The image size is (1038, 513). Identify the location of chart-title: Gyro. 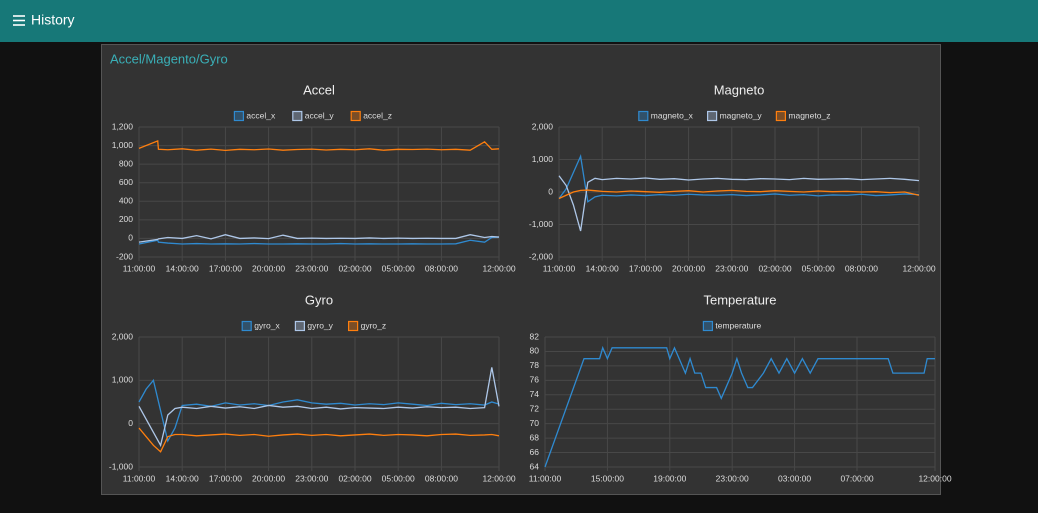
(319, 299).